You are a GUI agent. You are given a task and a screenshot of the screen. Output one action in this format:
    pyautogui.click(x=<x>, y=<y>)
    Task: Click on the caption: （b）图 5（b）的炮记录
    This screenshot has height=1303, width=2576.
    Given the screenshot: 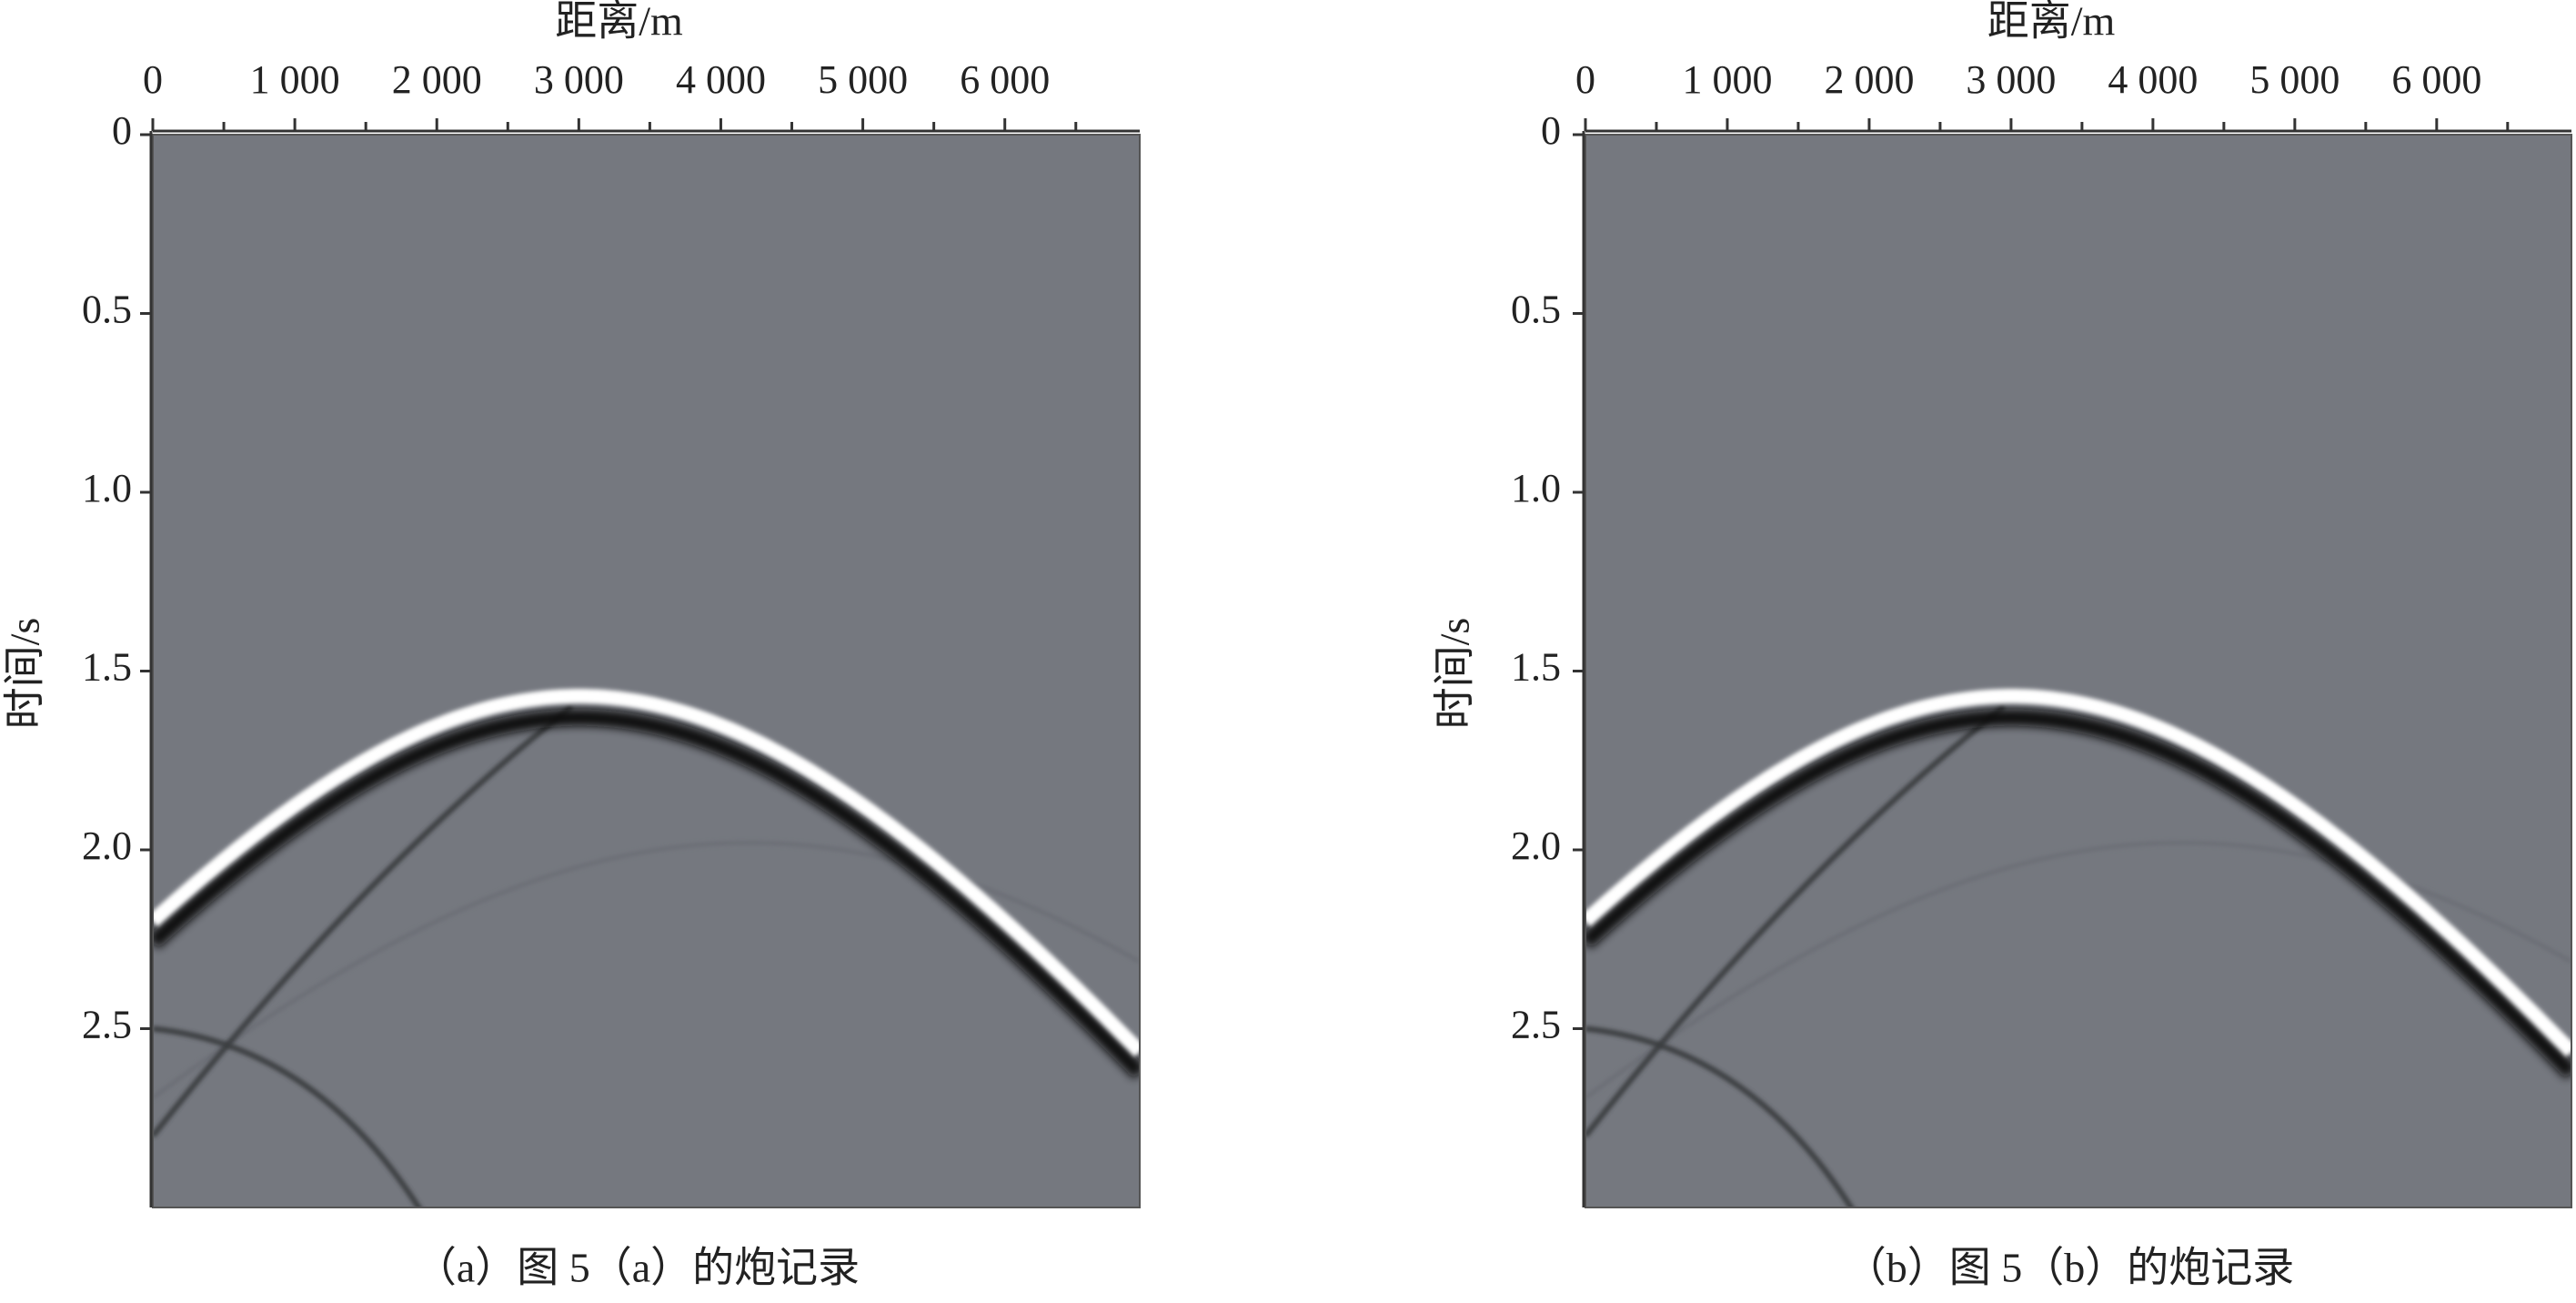 What is the action you would take?
    pyautogui.click(x=2070, y=1268)
    